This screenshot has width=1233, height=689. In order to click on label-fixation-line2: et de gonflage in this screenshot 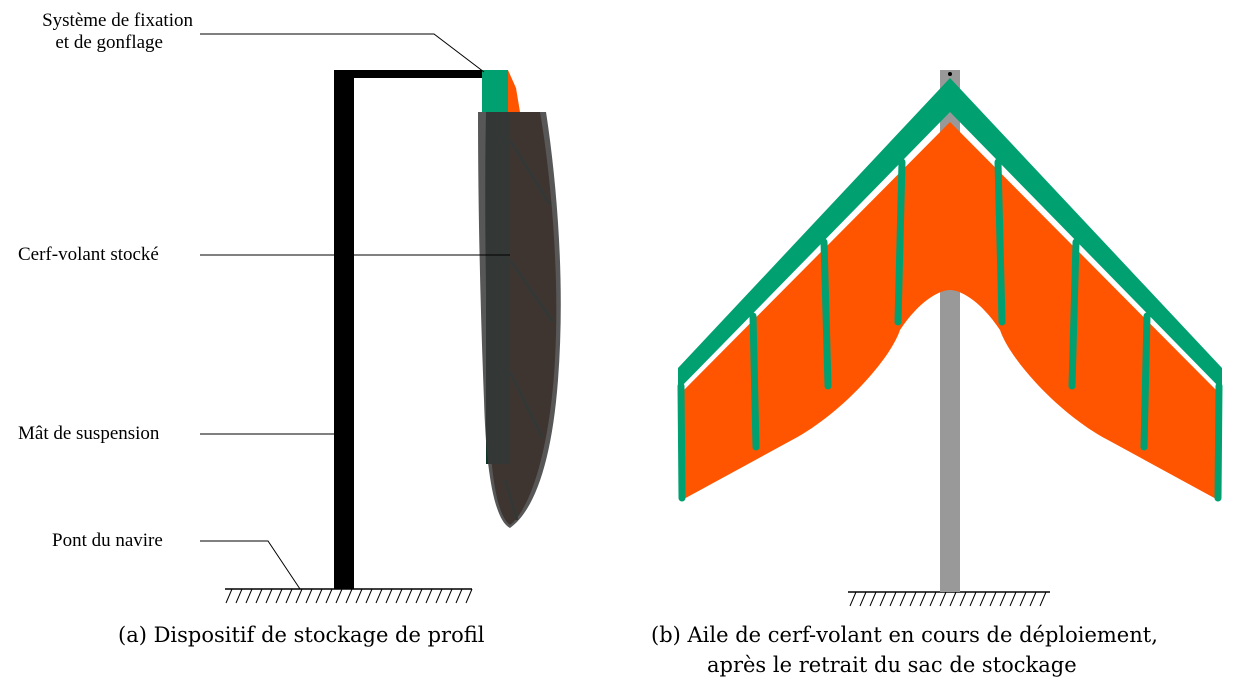, I will do `click(109, 42)`.